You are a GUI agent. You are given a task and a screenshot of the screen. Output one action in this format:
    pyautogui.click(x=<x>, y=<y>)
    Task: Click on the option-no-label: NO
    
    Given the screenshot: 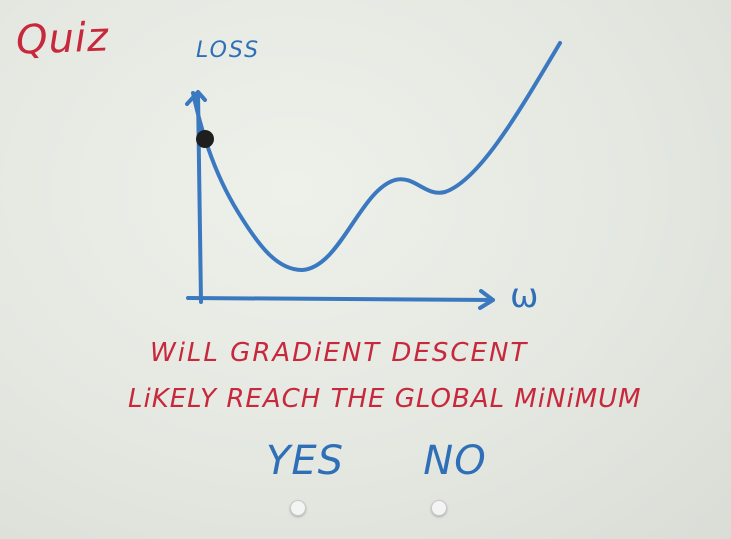 What is the action you would take?
    pyautogui.click(x=455, y=461)
    